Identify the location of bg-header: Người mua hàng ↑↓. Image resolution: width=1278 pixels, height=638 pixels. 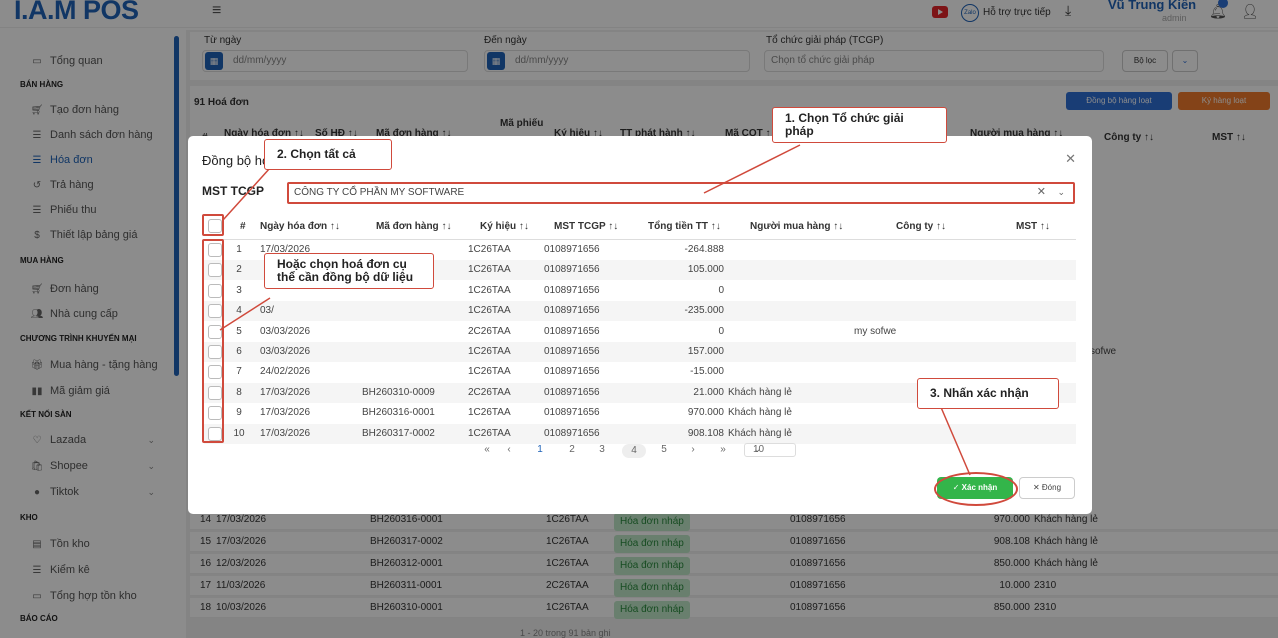
(1017, 133).